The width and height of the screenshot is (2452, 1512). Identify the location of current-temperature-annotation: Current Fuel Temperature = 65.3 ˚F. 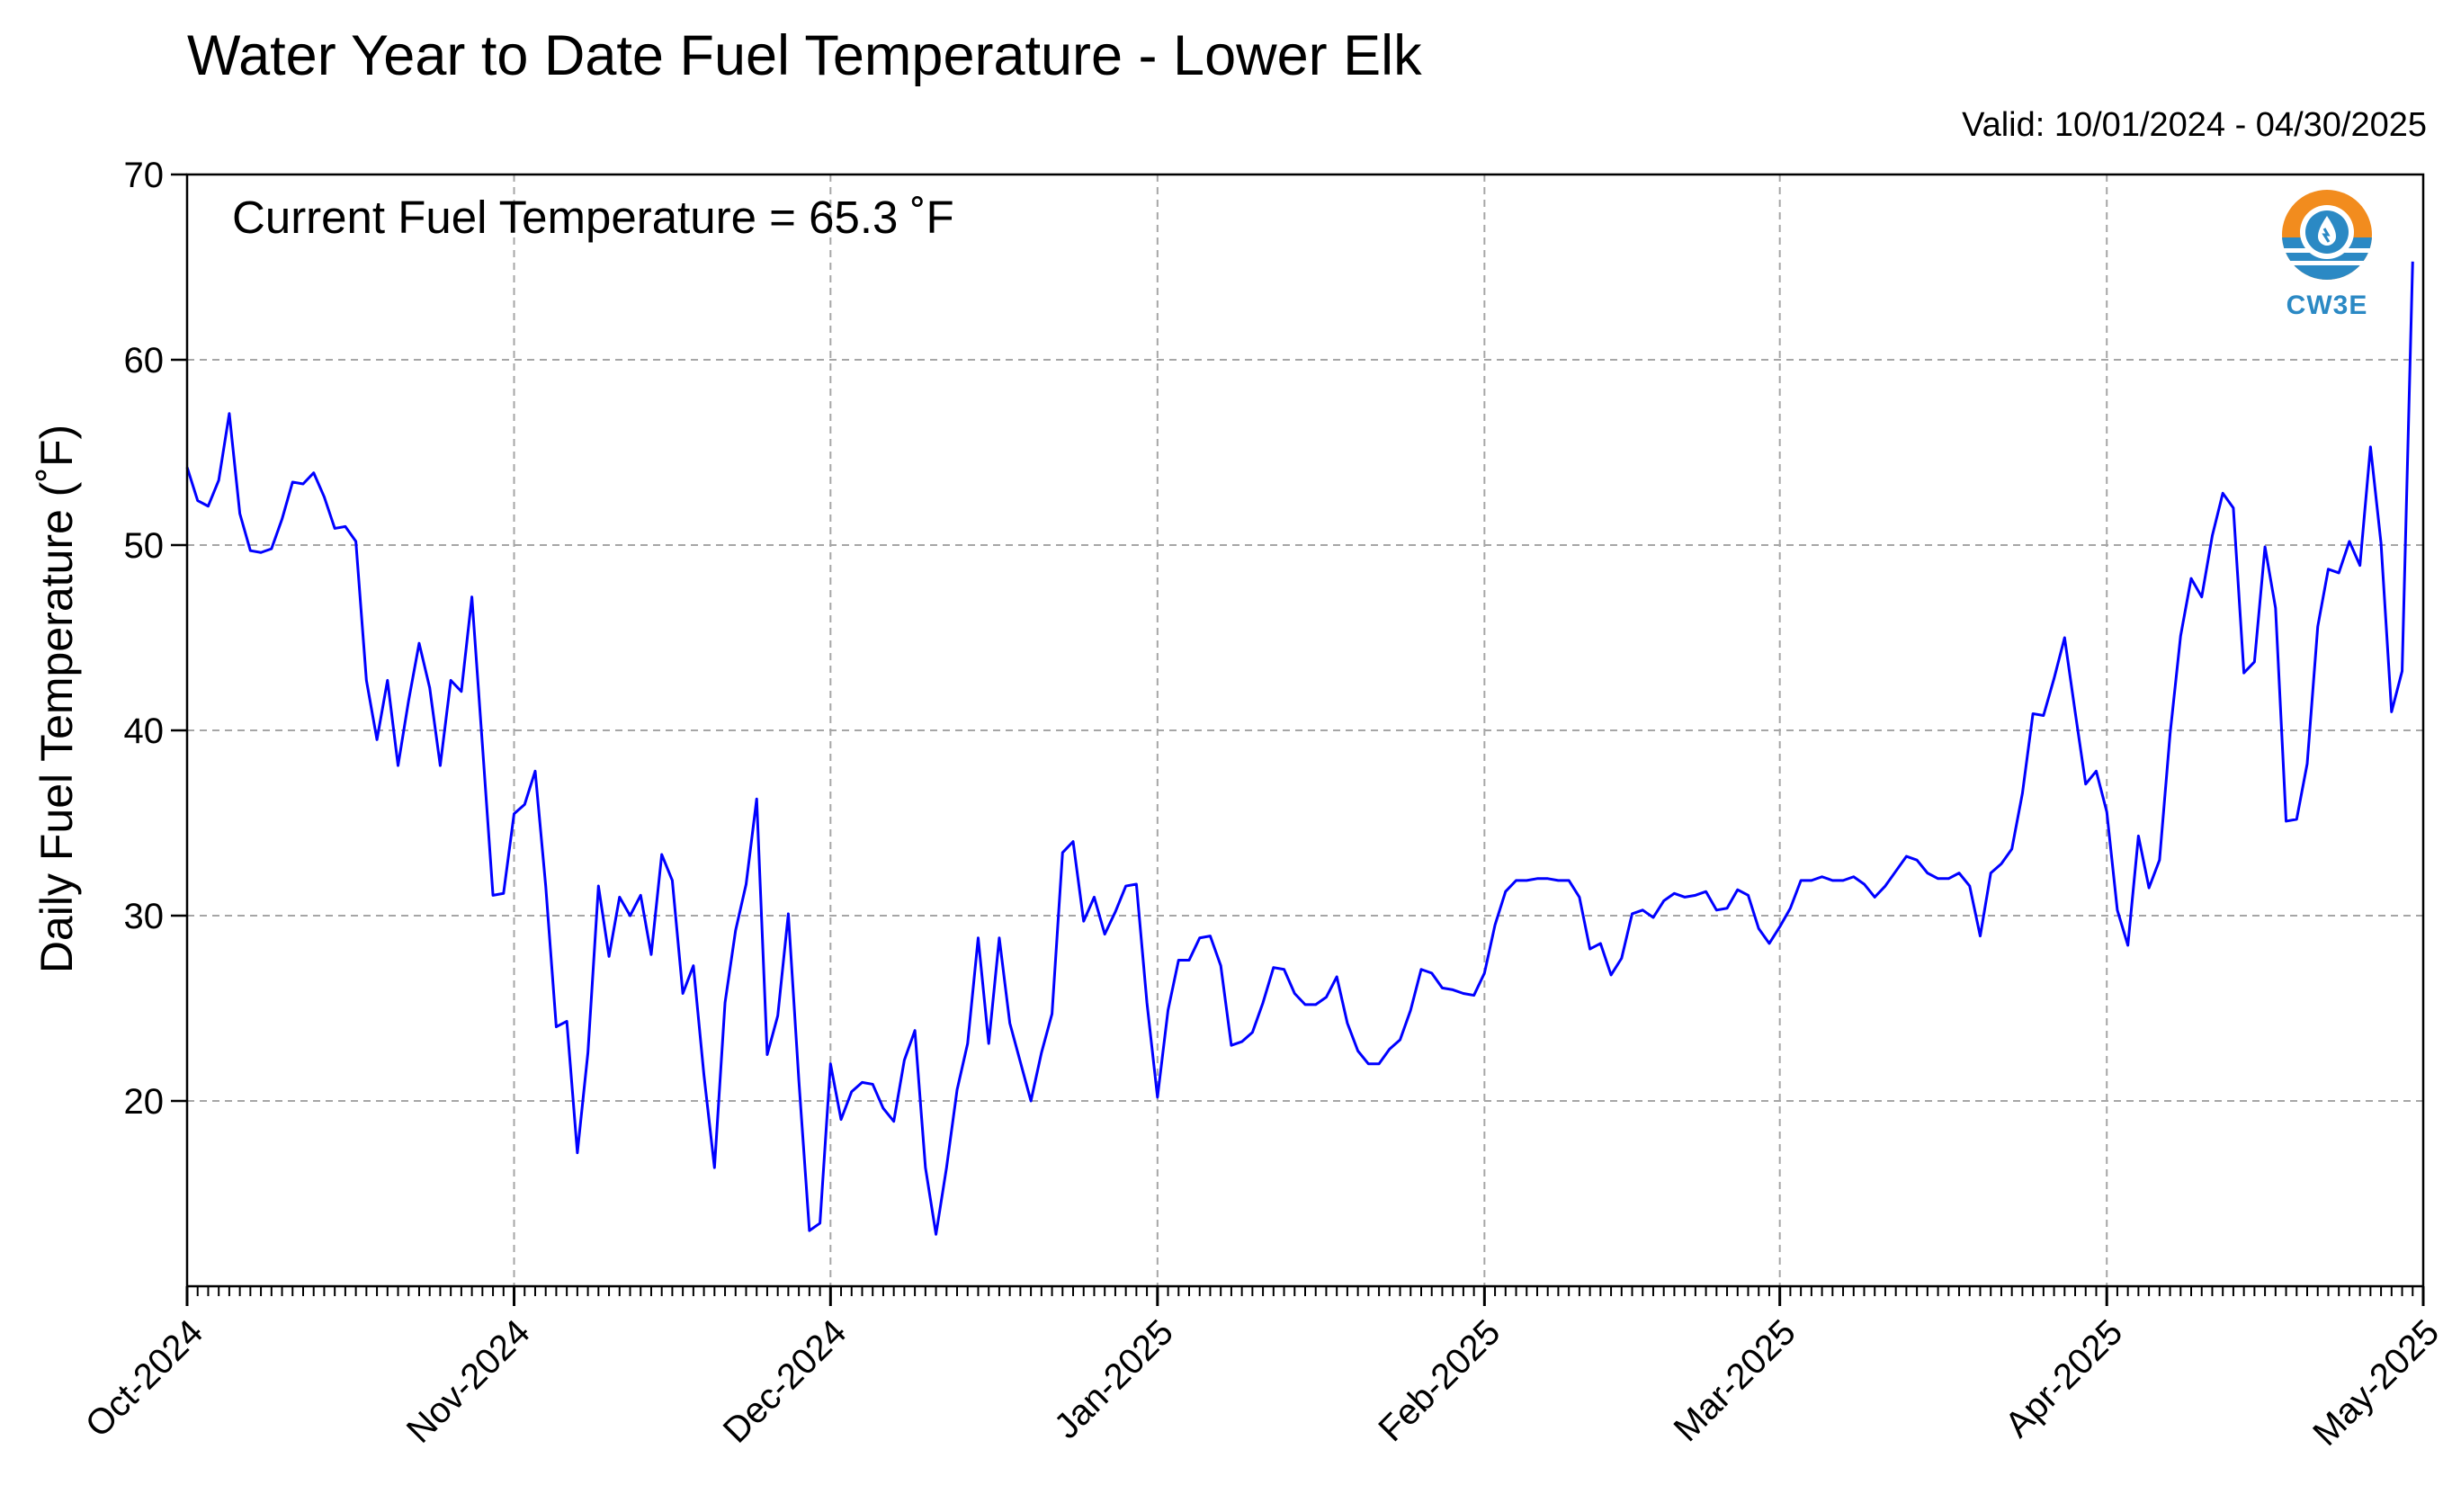
(593, 217).